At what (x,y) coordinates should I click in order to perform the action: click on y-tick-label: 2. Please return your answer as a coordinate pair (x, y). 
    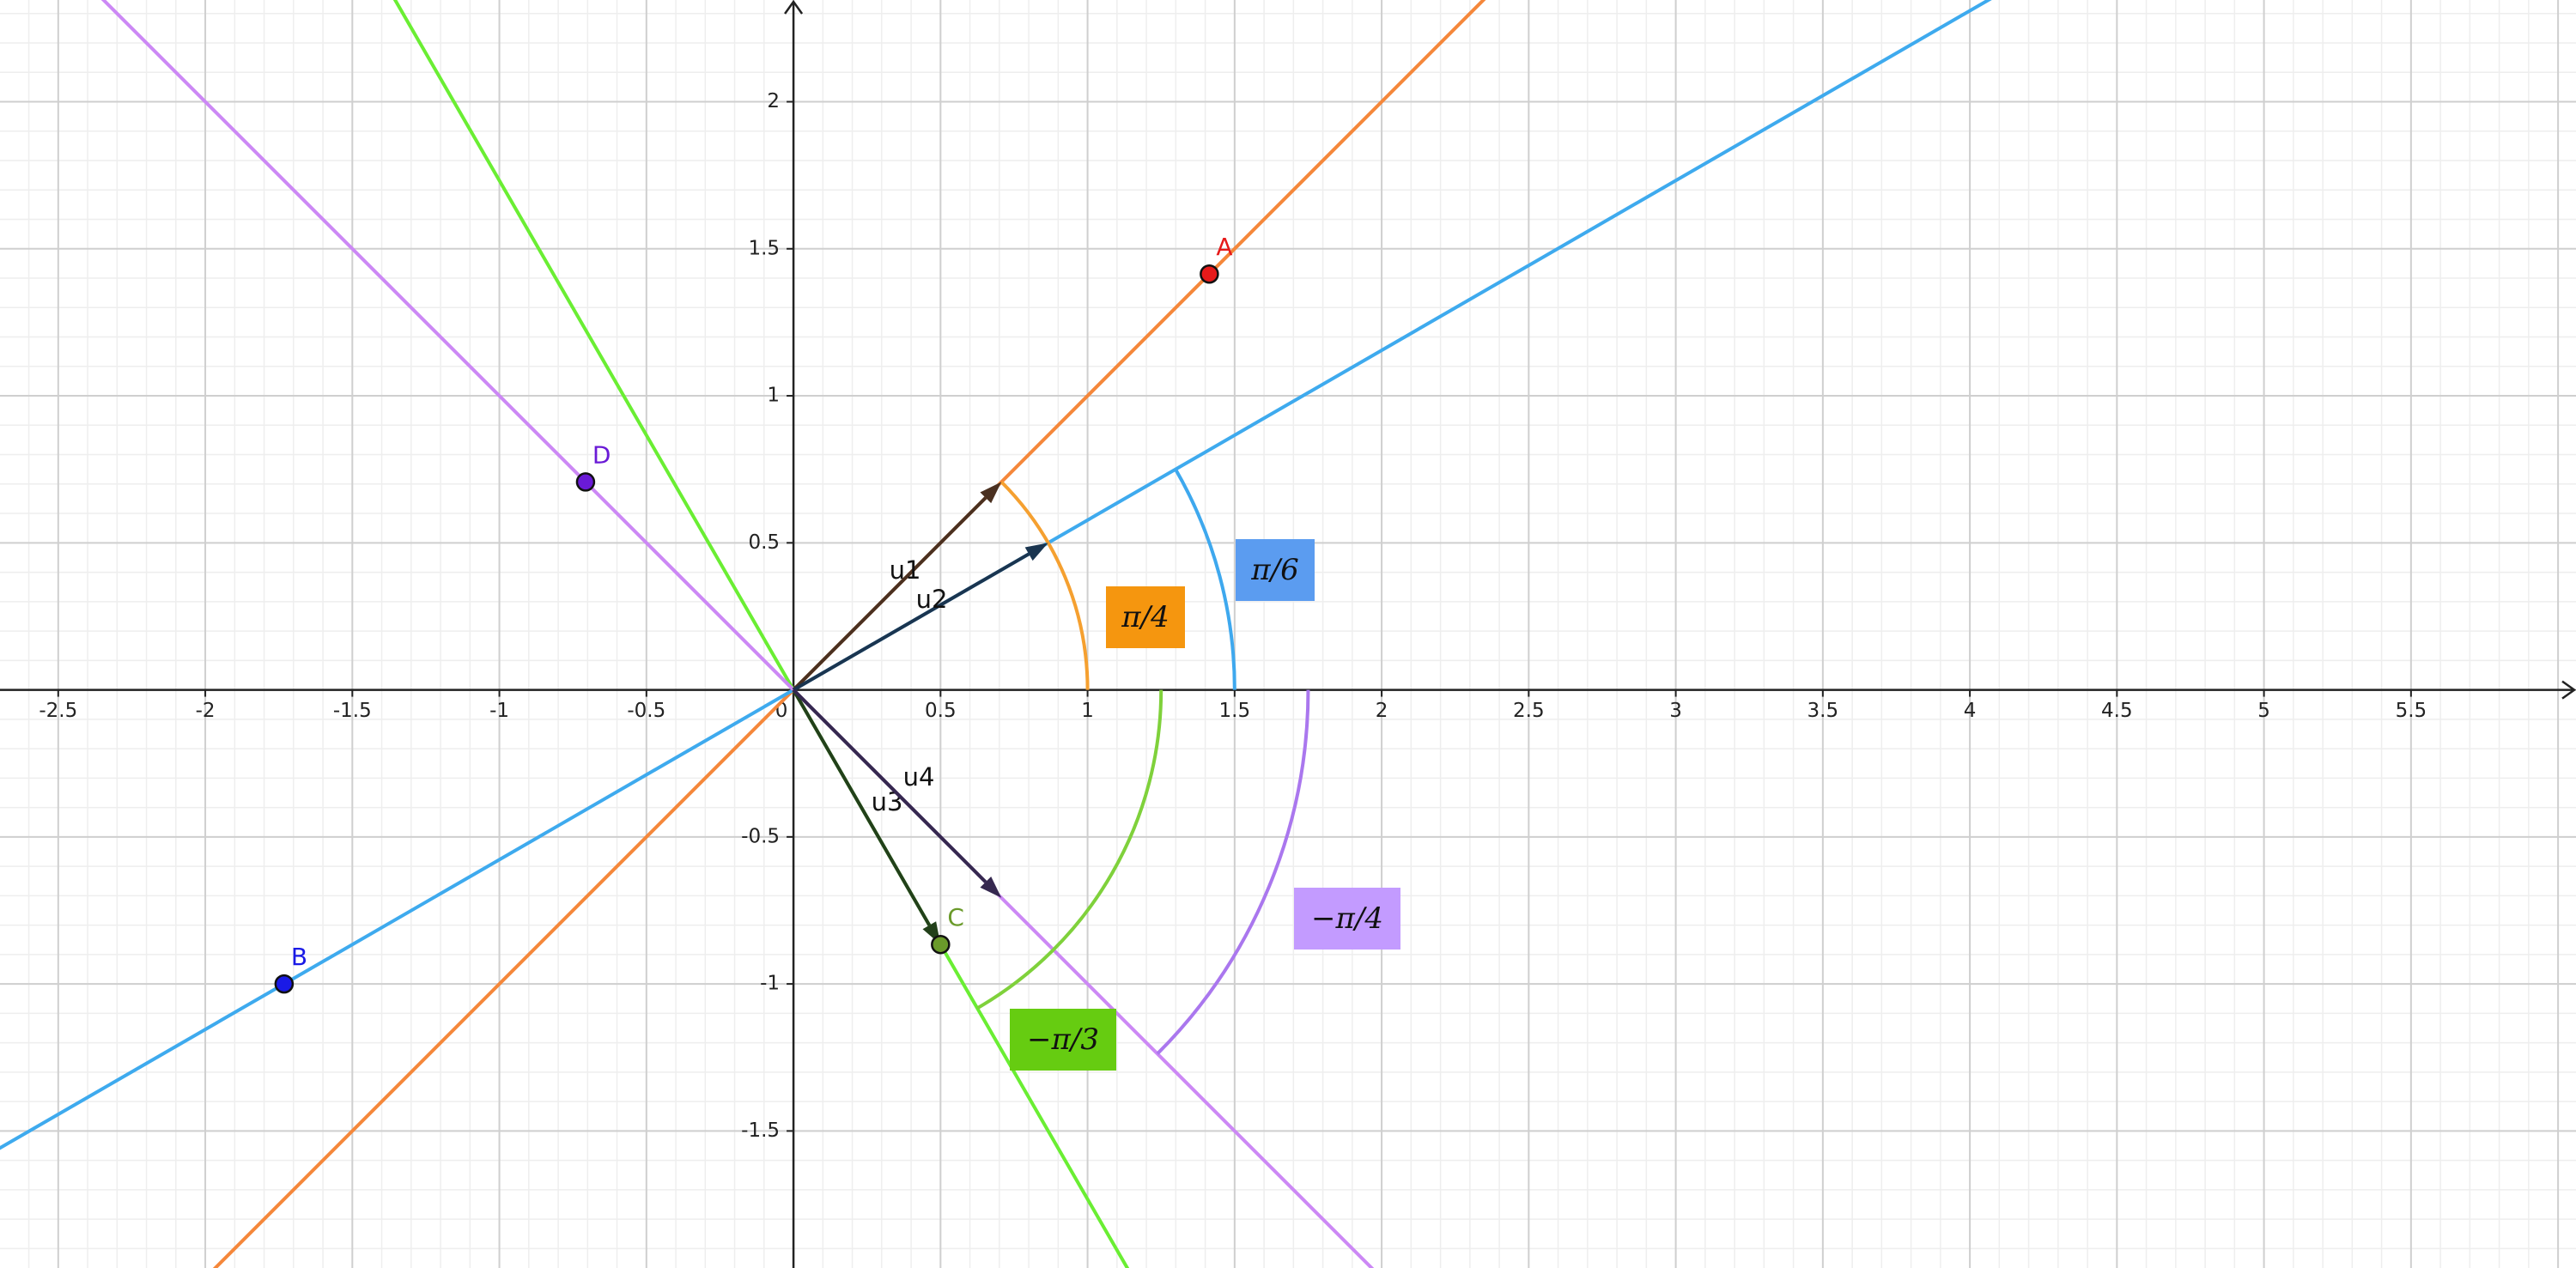
    Looking at the image, I should click on (773, 101).